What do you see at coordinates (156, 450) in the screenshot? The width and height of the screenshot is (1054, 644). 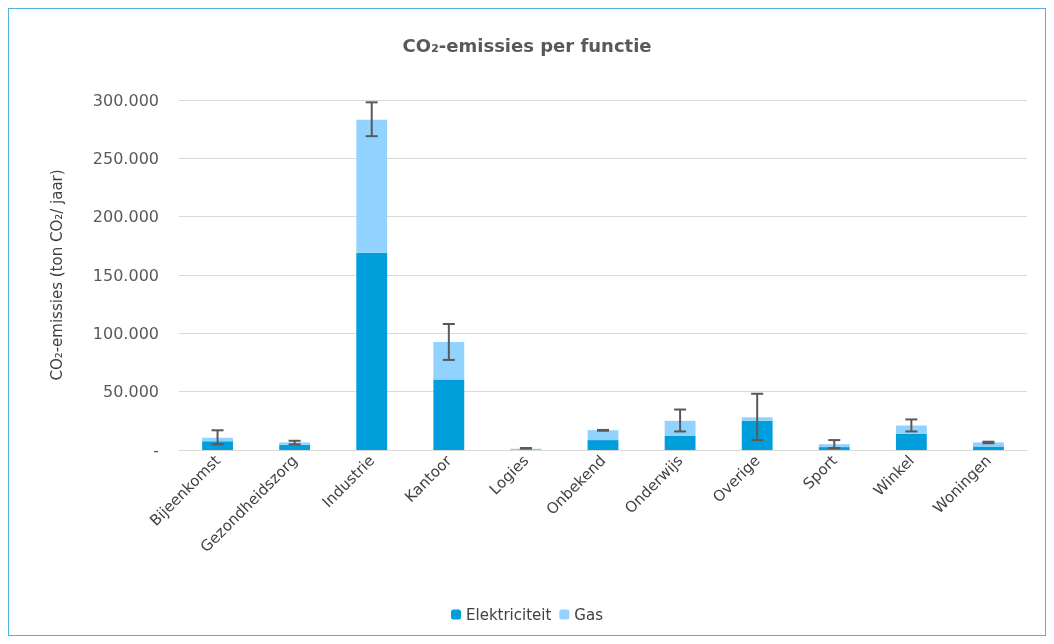 I see `y-tick-label: -` at bounding box center [156, 450].